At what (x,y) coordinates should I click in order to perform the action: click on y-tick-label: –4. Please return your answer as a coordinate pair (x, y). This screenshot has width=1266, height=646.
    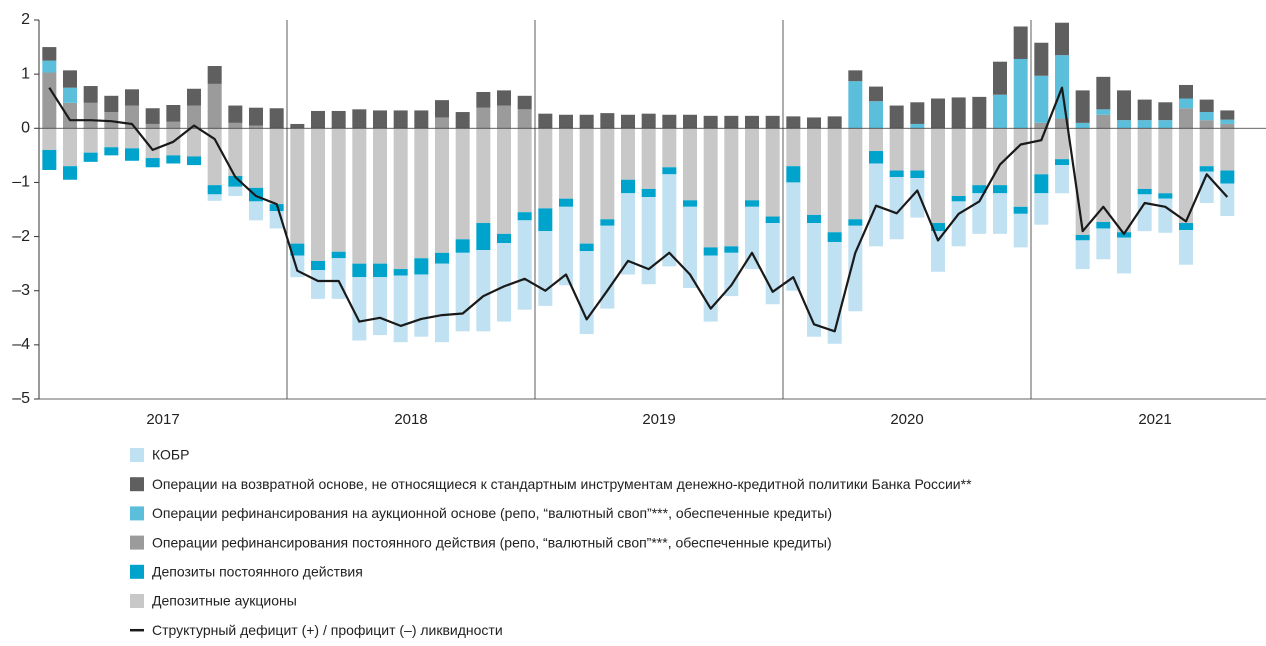
    Looking at the image, I should click on (21, 344).